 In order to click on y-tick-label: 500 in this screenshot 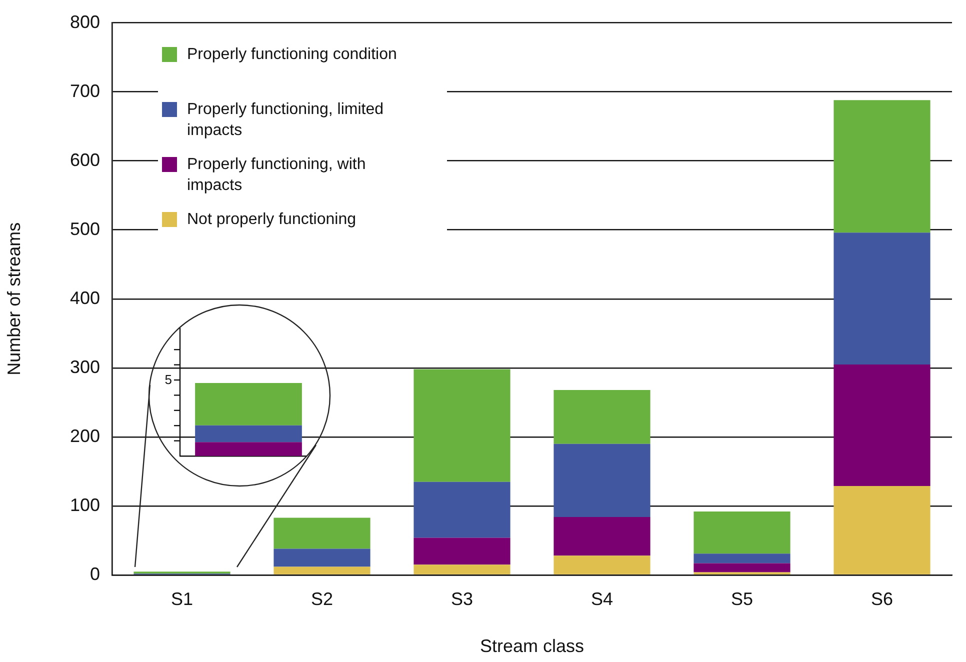, I will do `click(85, 228)`.